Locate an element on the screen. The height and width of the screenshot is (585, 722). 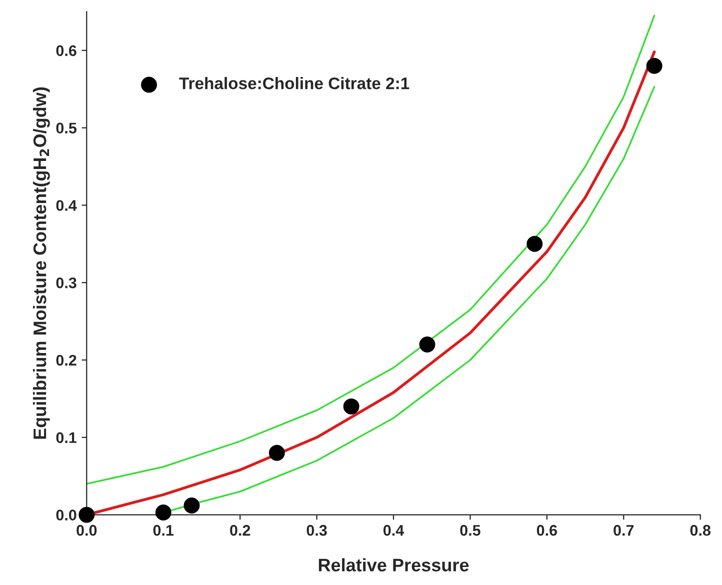
x-tick-label: 0.7 is located at coordinates (624, 530).